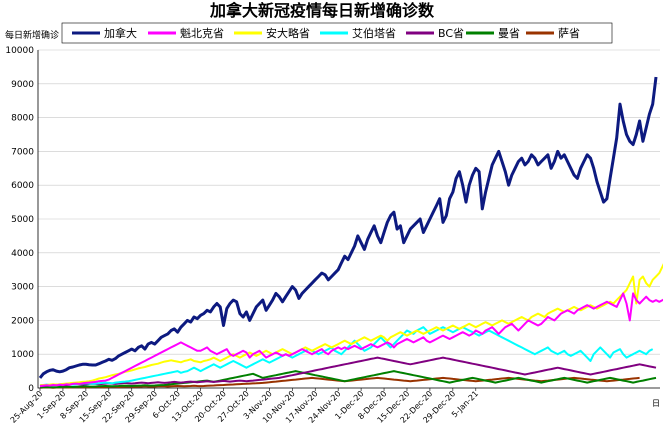  What do you see at coordinates (202, 33) in the screenshot?
I see `legend-label: 魁北克省` at bounding box center [202, 33].